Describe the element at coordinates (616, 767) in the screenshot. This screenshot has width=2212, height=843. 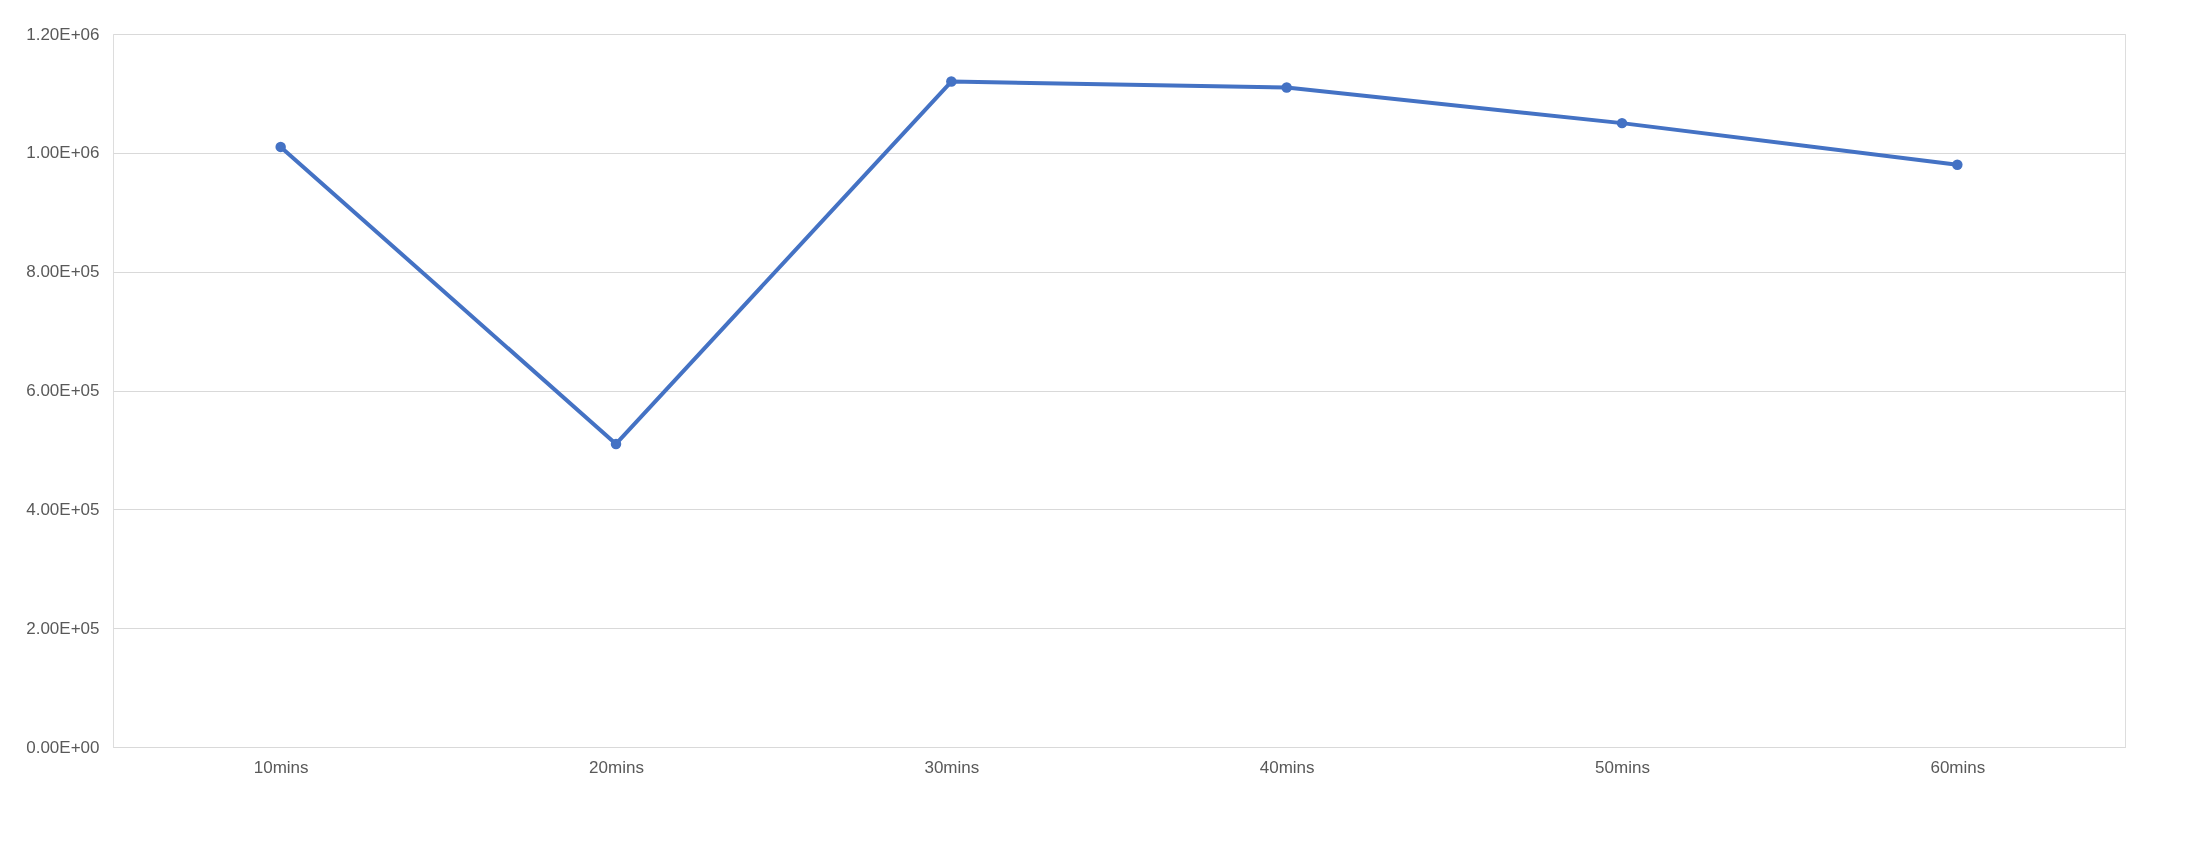
I see `x-tick-label: 20mins` at that location.